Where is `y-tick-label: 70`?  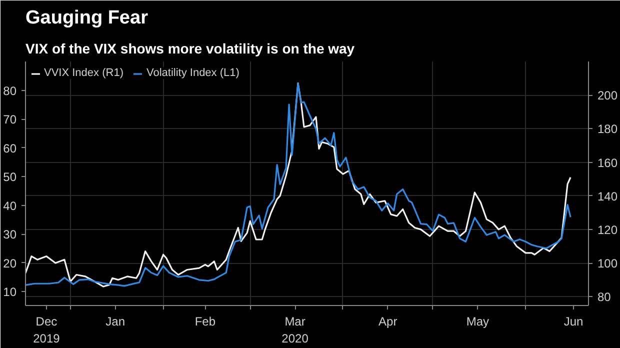
y-tick-label: 70 is located at coordinates (10, 119).